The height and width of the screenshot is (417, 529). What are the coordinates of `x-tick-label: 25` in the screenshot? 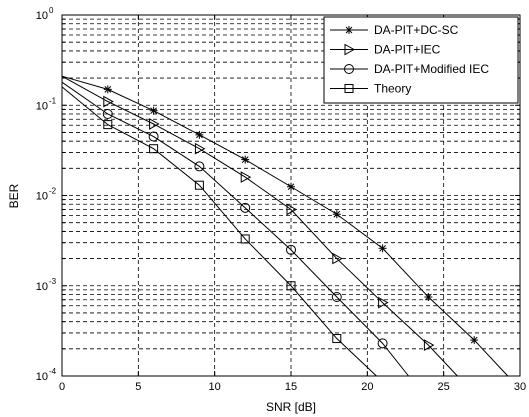 It's located at (444, 387).